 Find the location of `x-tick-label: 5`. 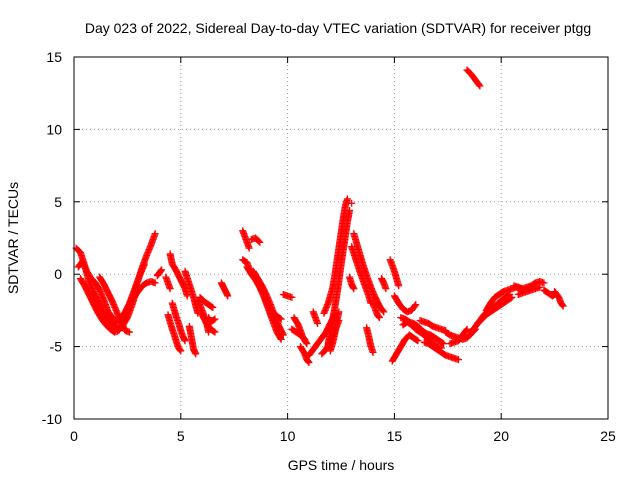

x-tick-label: 5 is located at coordinates (181, 436).